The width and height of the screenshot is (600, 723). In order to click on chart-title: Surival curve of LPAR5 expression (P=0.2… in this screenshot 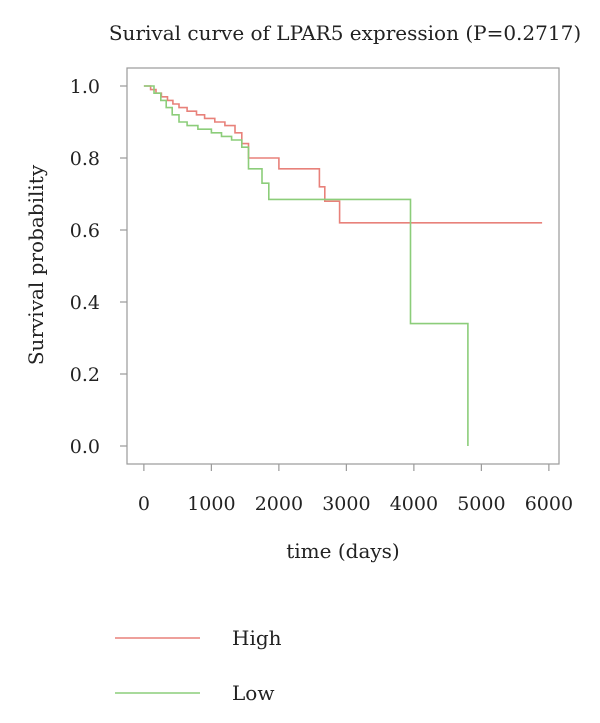, I will do `click(345, 33)`.